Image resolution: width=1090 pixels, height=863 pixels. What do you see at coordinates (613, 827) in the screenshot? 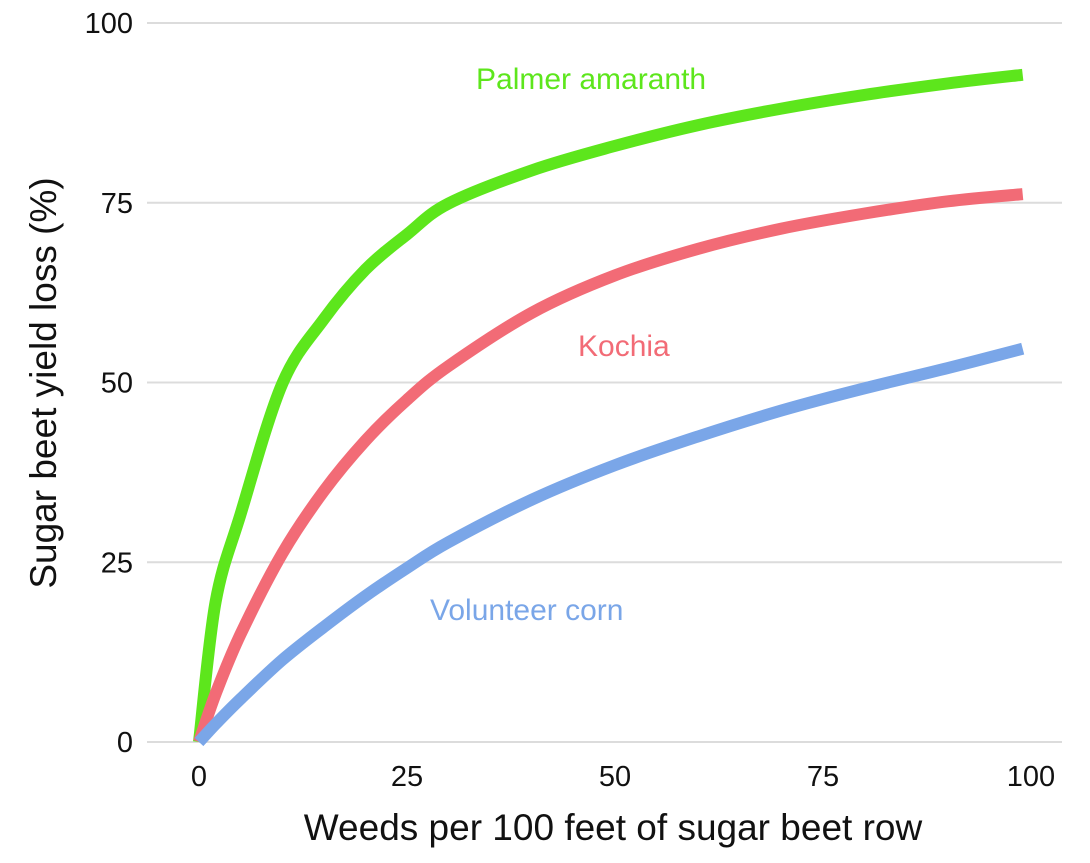
I see `x-axis-title: Weeds per 100 feet of sugar beet row` at bounding box center [613, 827].